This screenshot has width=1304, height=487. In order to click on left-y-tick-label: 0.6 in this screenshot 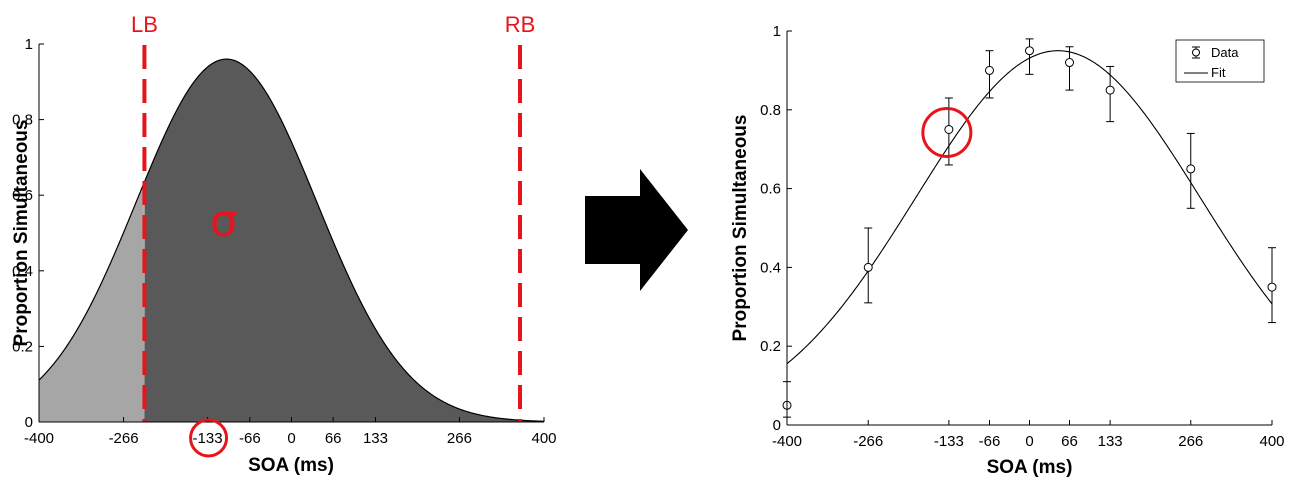, I will do `click(22, 195)`.